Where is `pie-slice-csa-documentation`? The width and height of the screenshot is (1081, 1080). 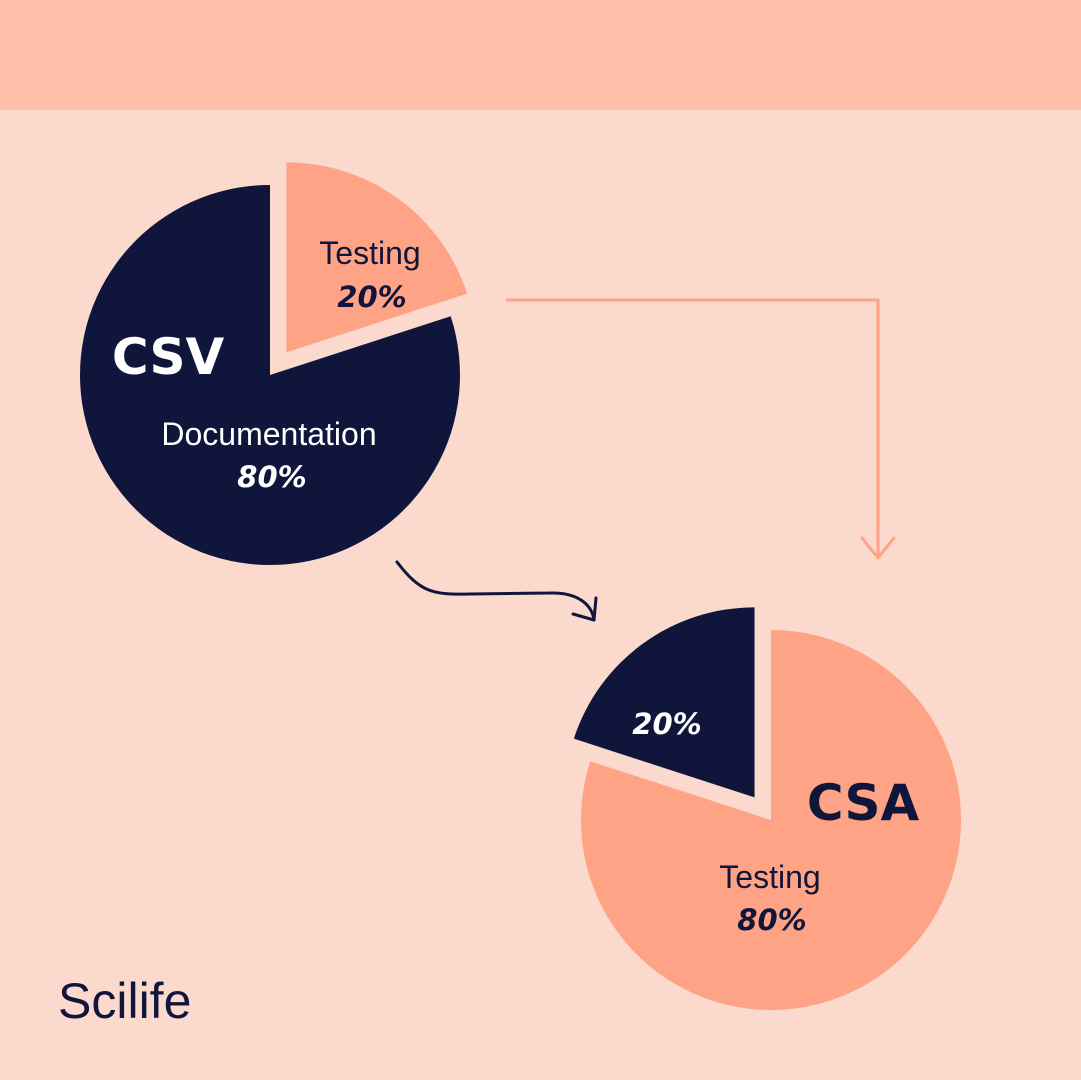
pie-slice-csa-documentation is located at coordinates (664, 702).